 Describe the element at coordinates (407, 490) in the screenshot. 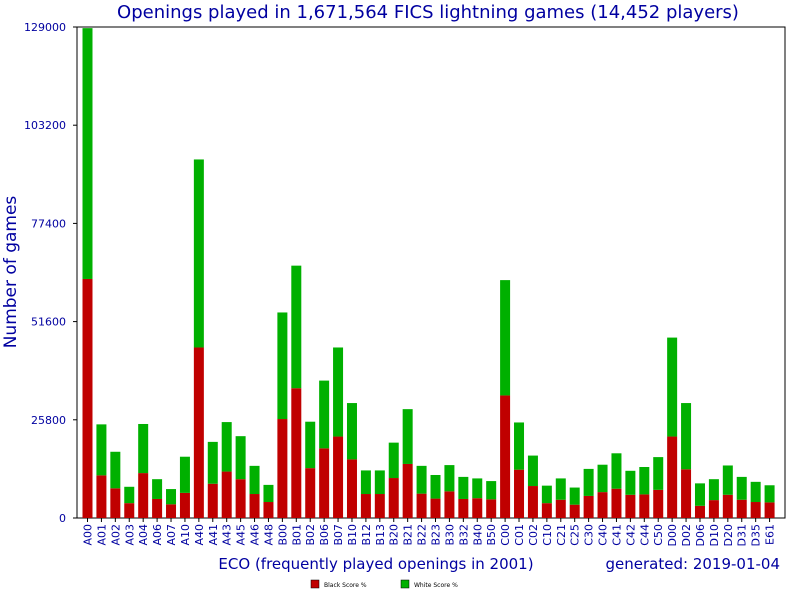

I see `bar-b21-black-score` at that location.